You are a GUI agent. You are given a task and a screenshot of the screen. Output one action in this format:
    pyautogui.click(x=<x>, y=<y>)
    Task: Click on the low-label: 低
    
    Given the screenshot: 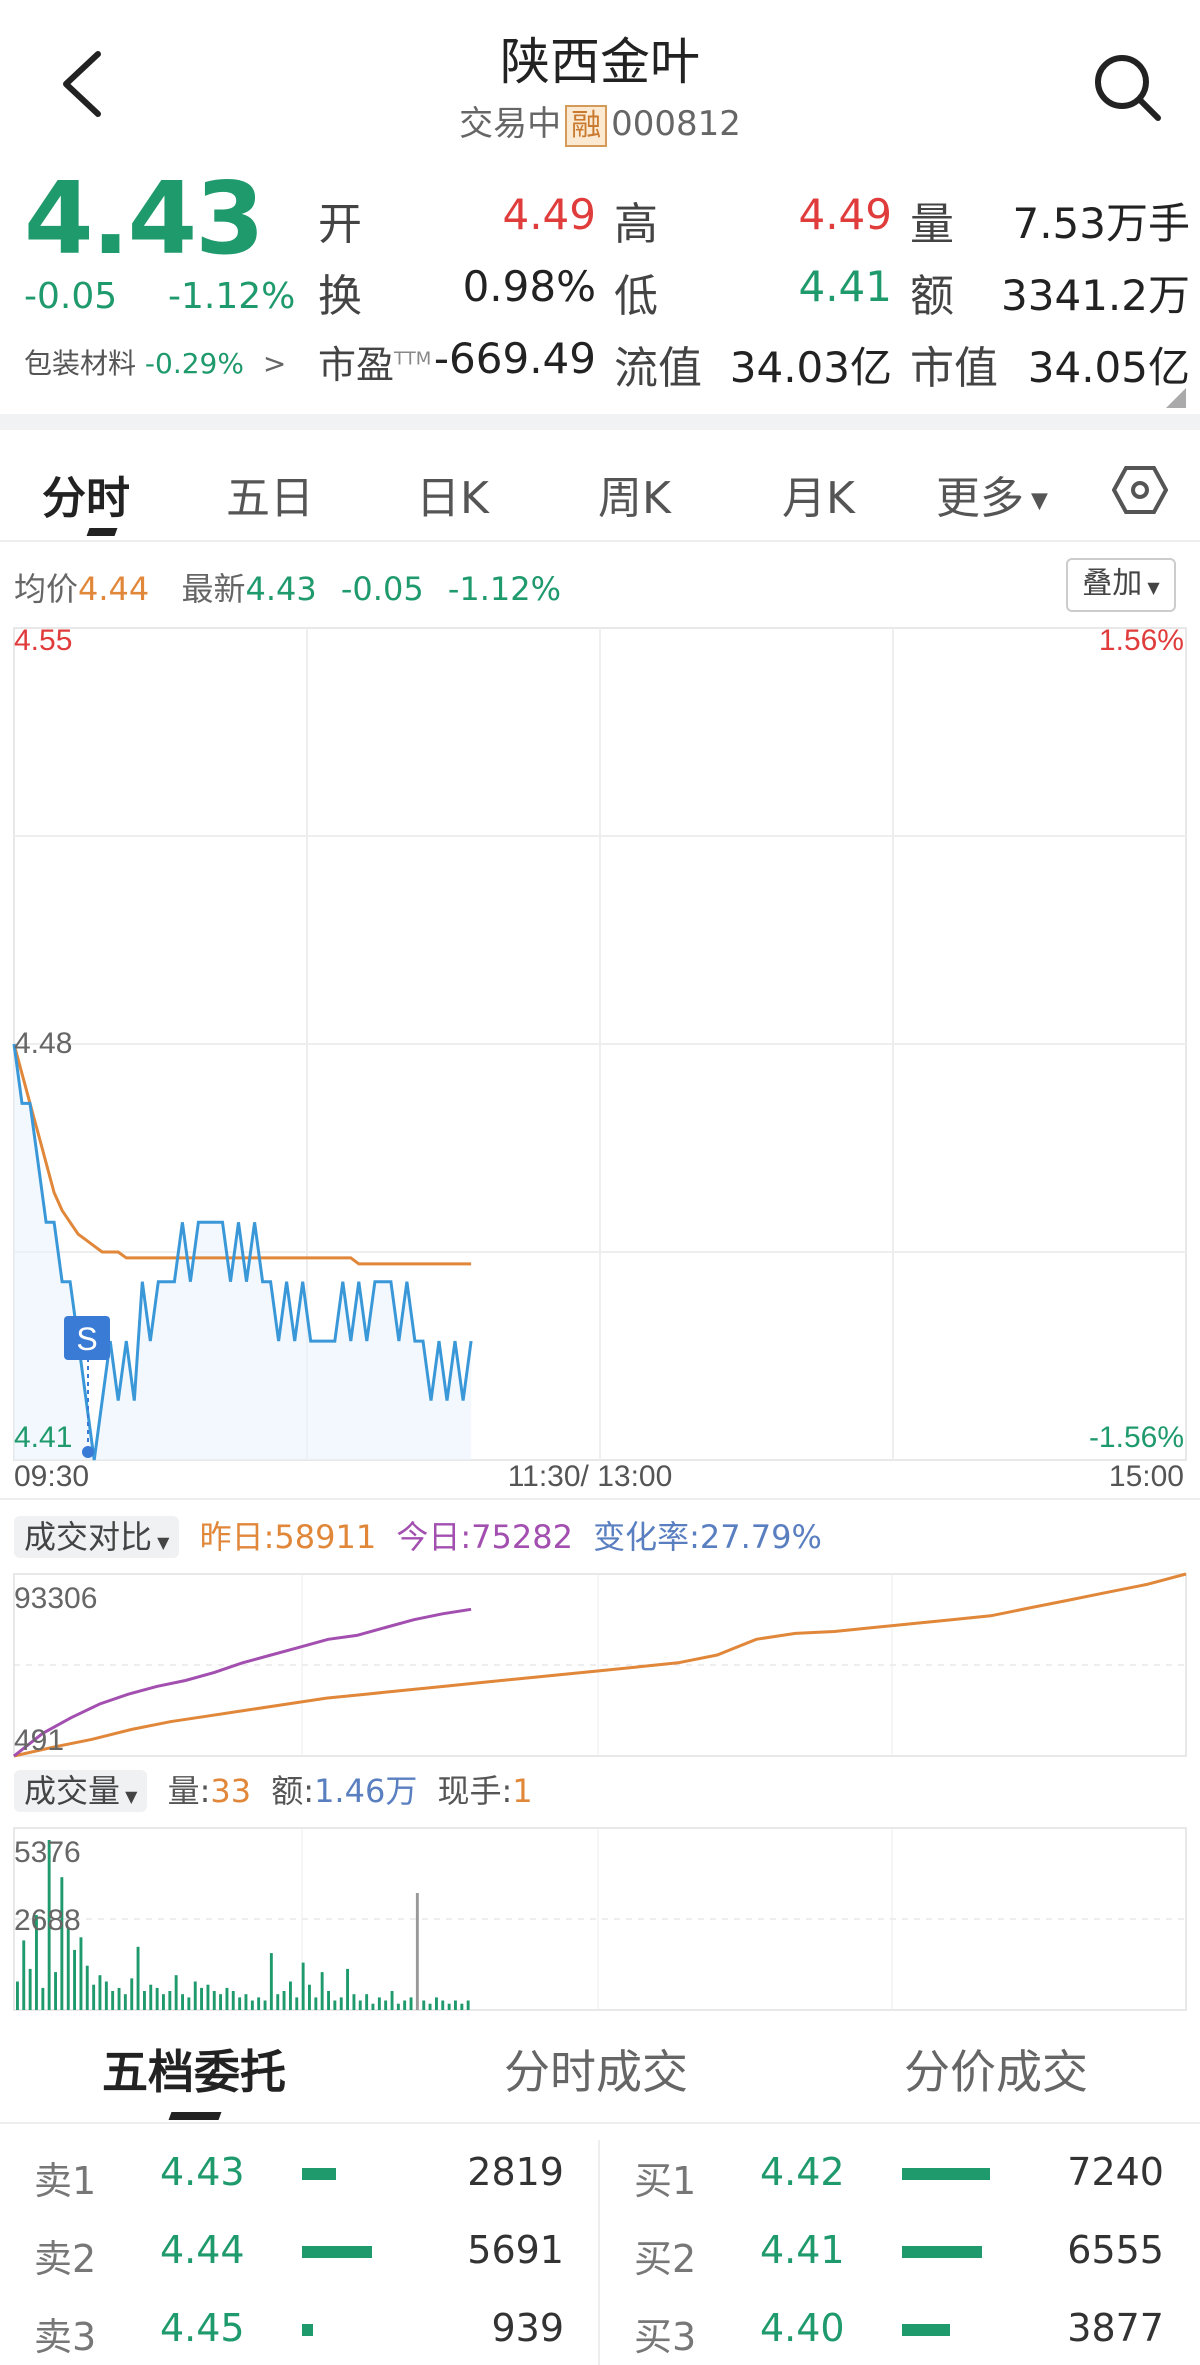 What is the action you would take?
    pyautogui.click(x=636, y=296)
    